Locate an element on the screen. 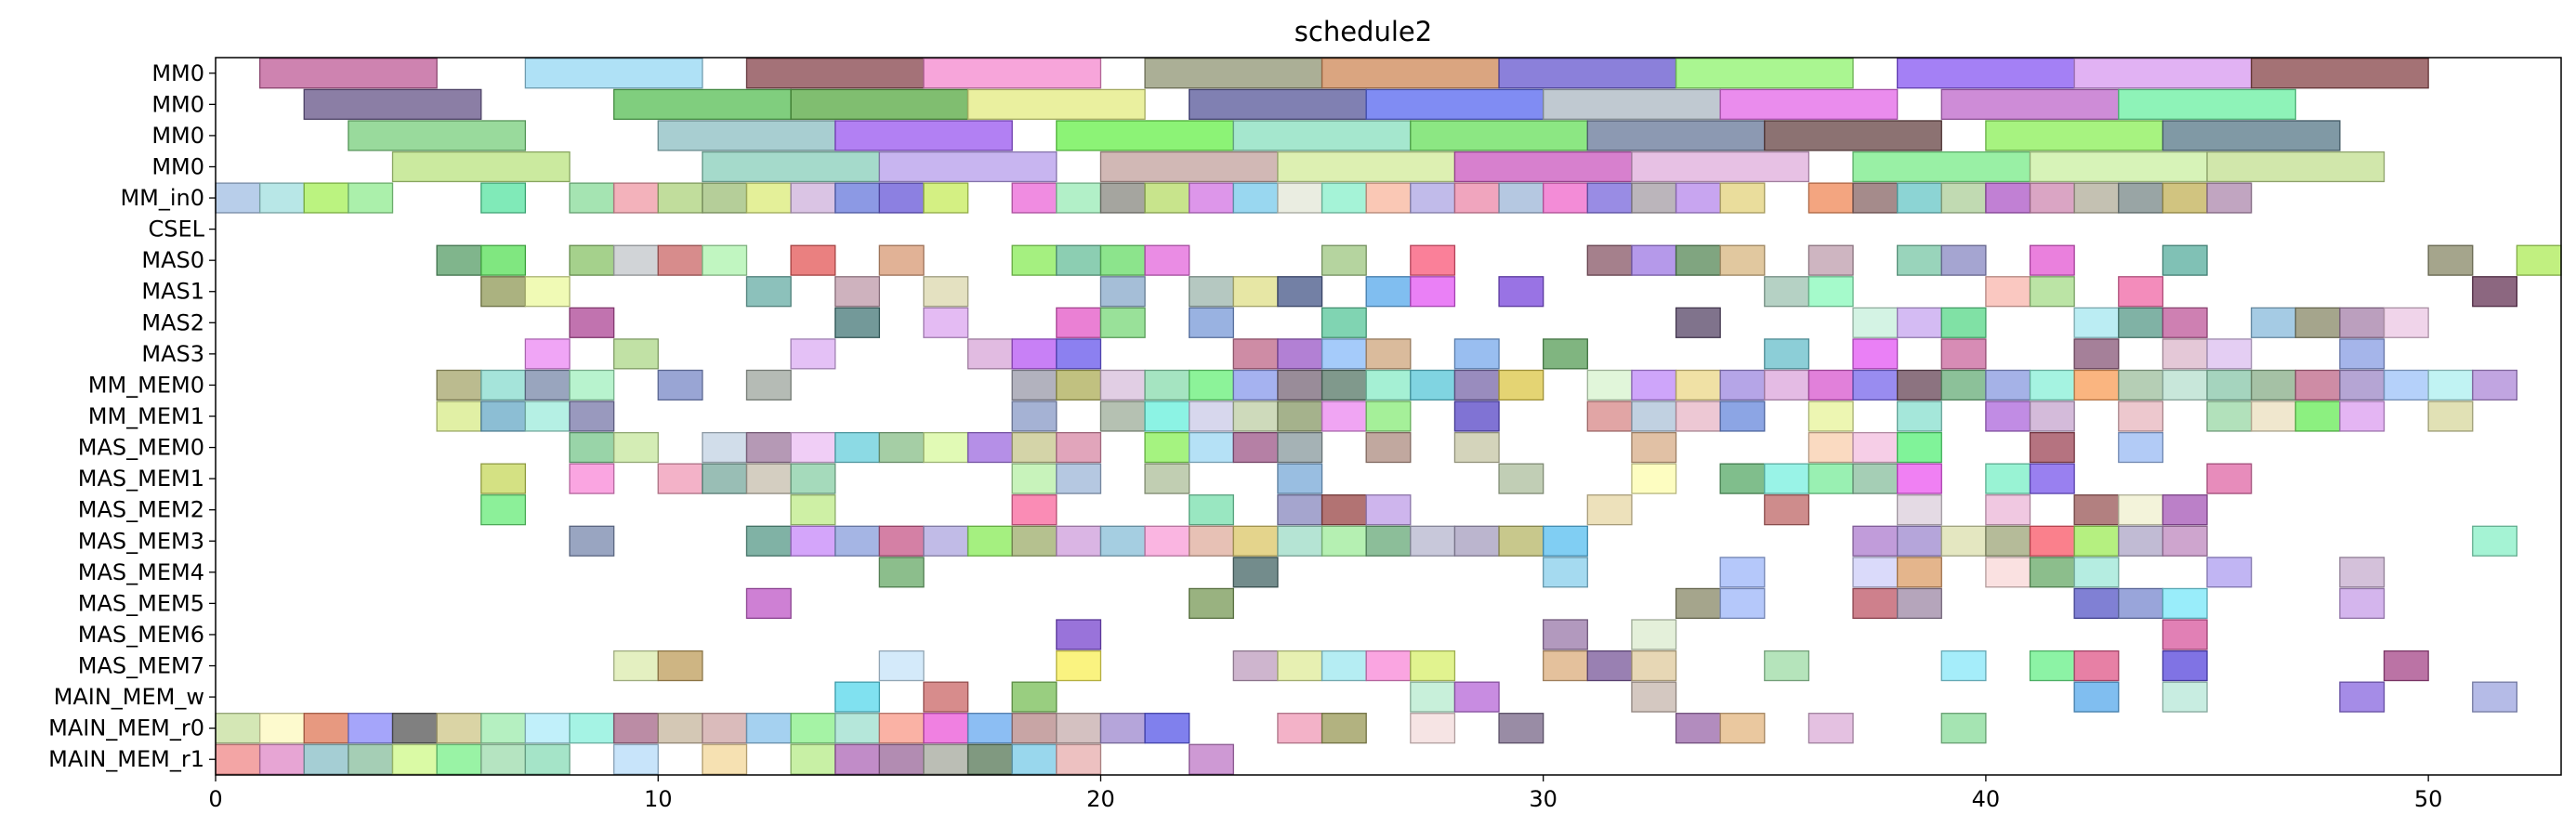 The height and width of the screenshot is (840, 2576). y-tick-label: MAS_MEM7 is located at coordinates (141, 666).